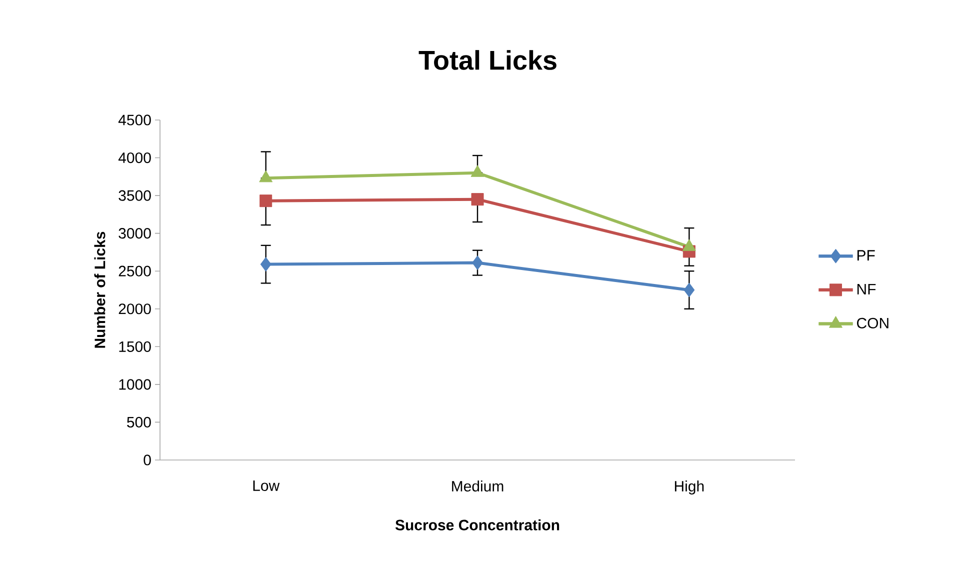 The width and height of the screenshot is (956, 578). Describe the element at coordinates (100, 290) in the screenshot. I see `y-axis-title: Number of Licks` at that location.